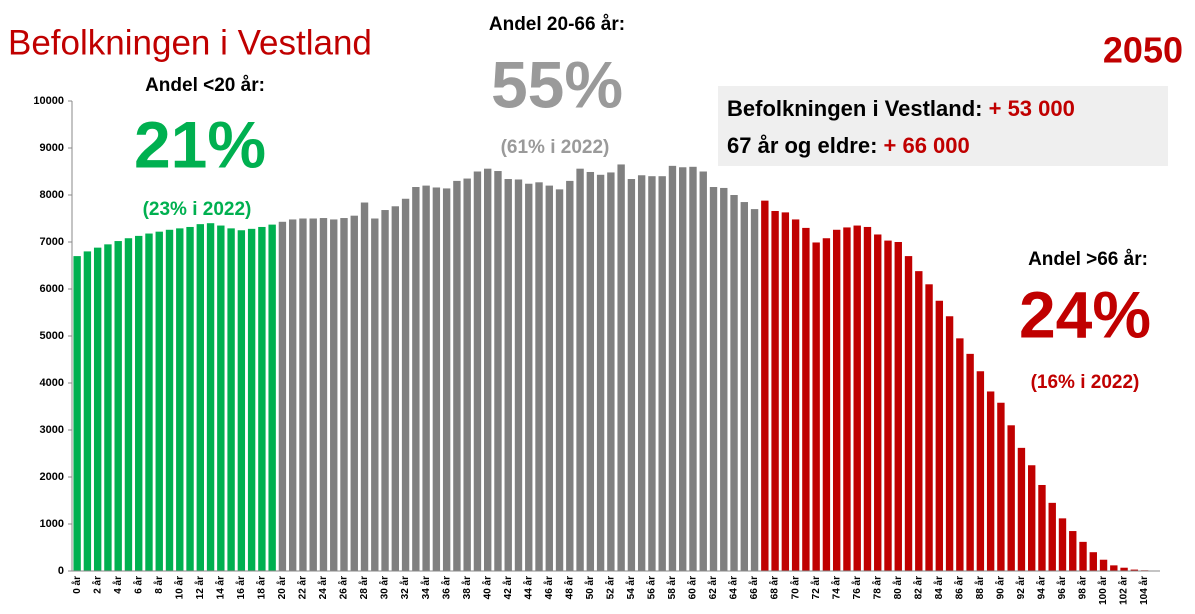  Describe the element at coordinates (754, 587) in the screenshot. I see `x-tick-label: 66 år` at that location.